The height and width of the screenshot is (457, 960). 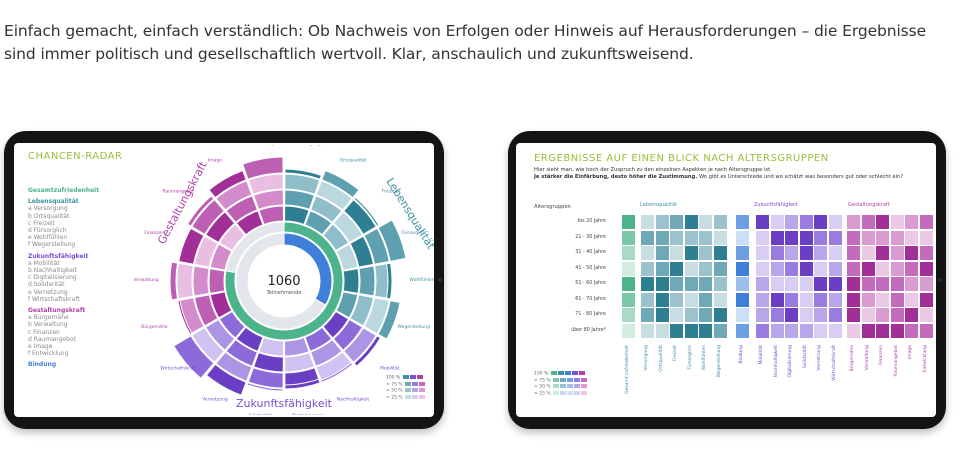 I want to click on column-label: Solidarität, so click(x=805, y=357).